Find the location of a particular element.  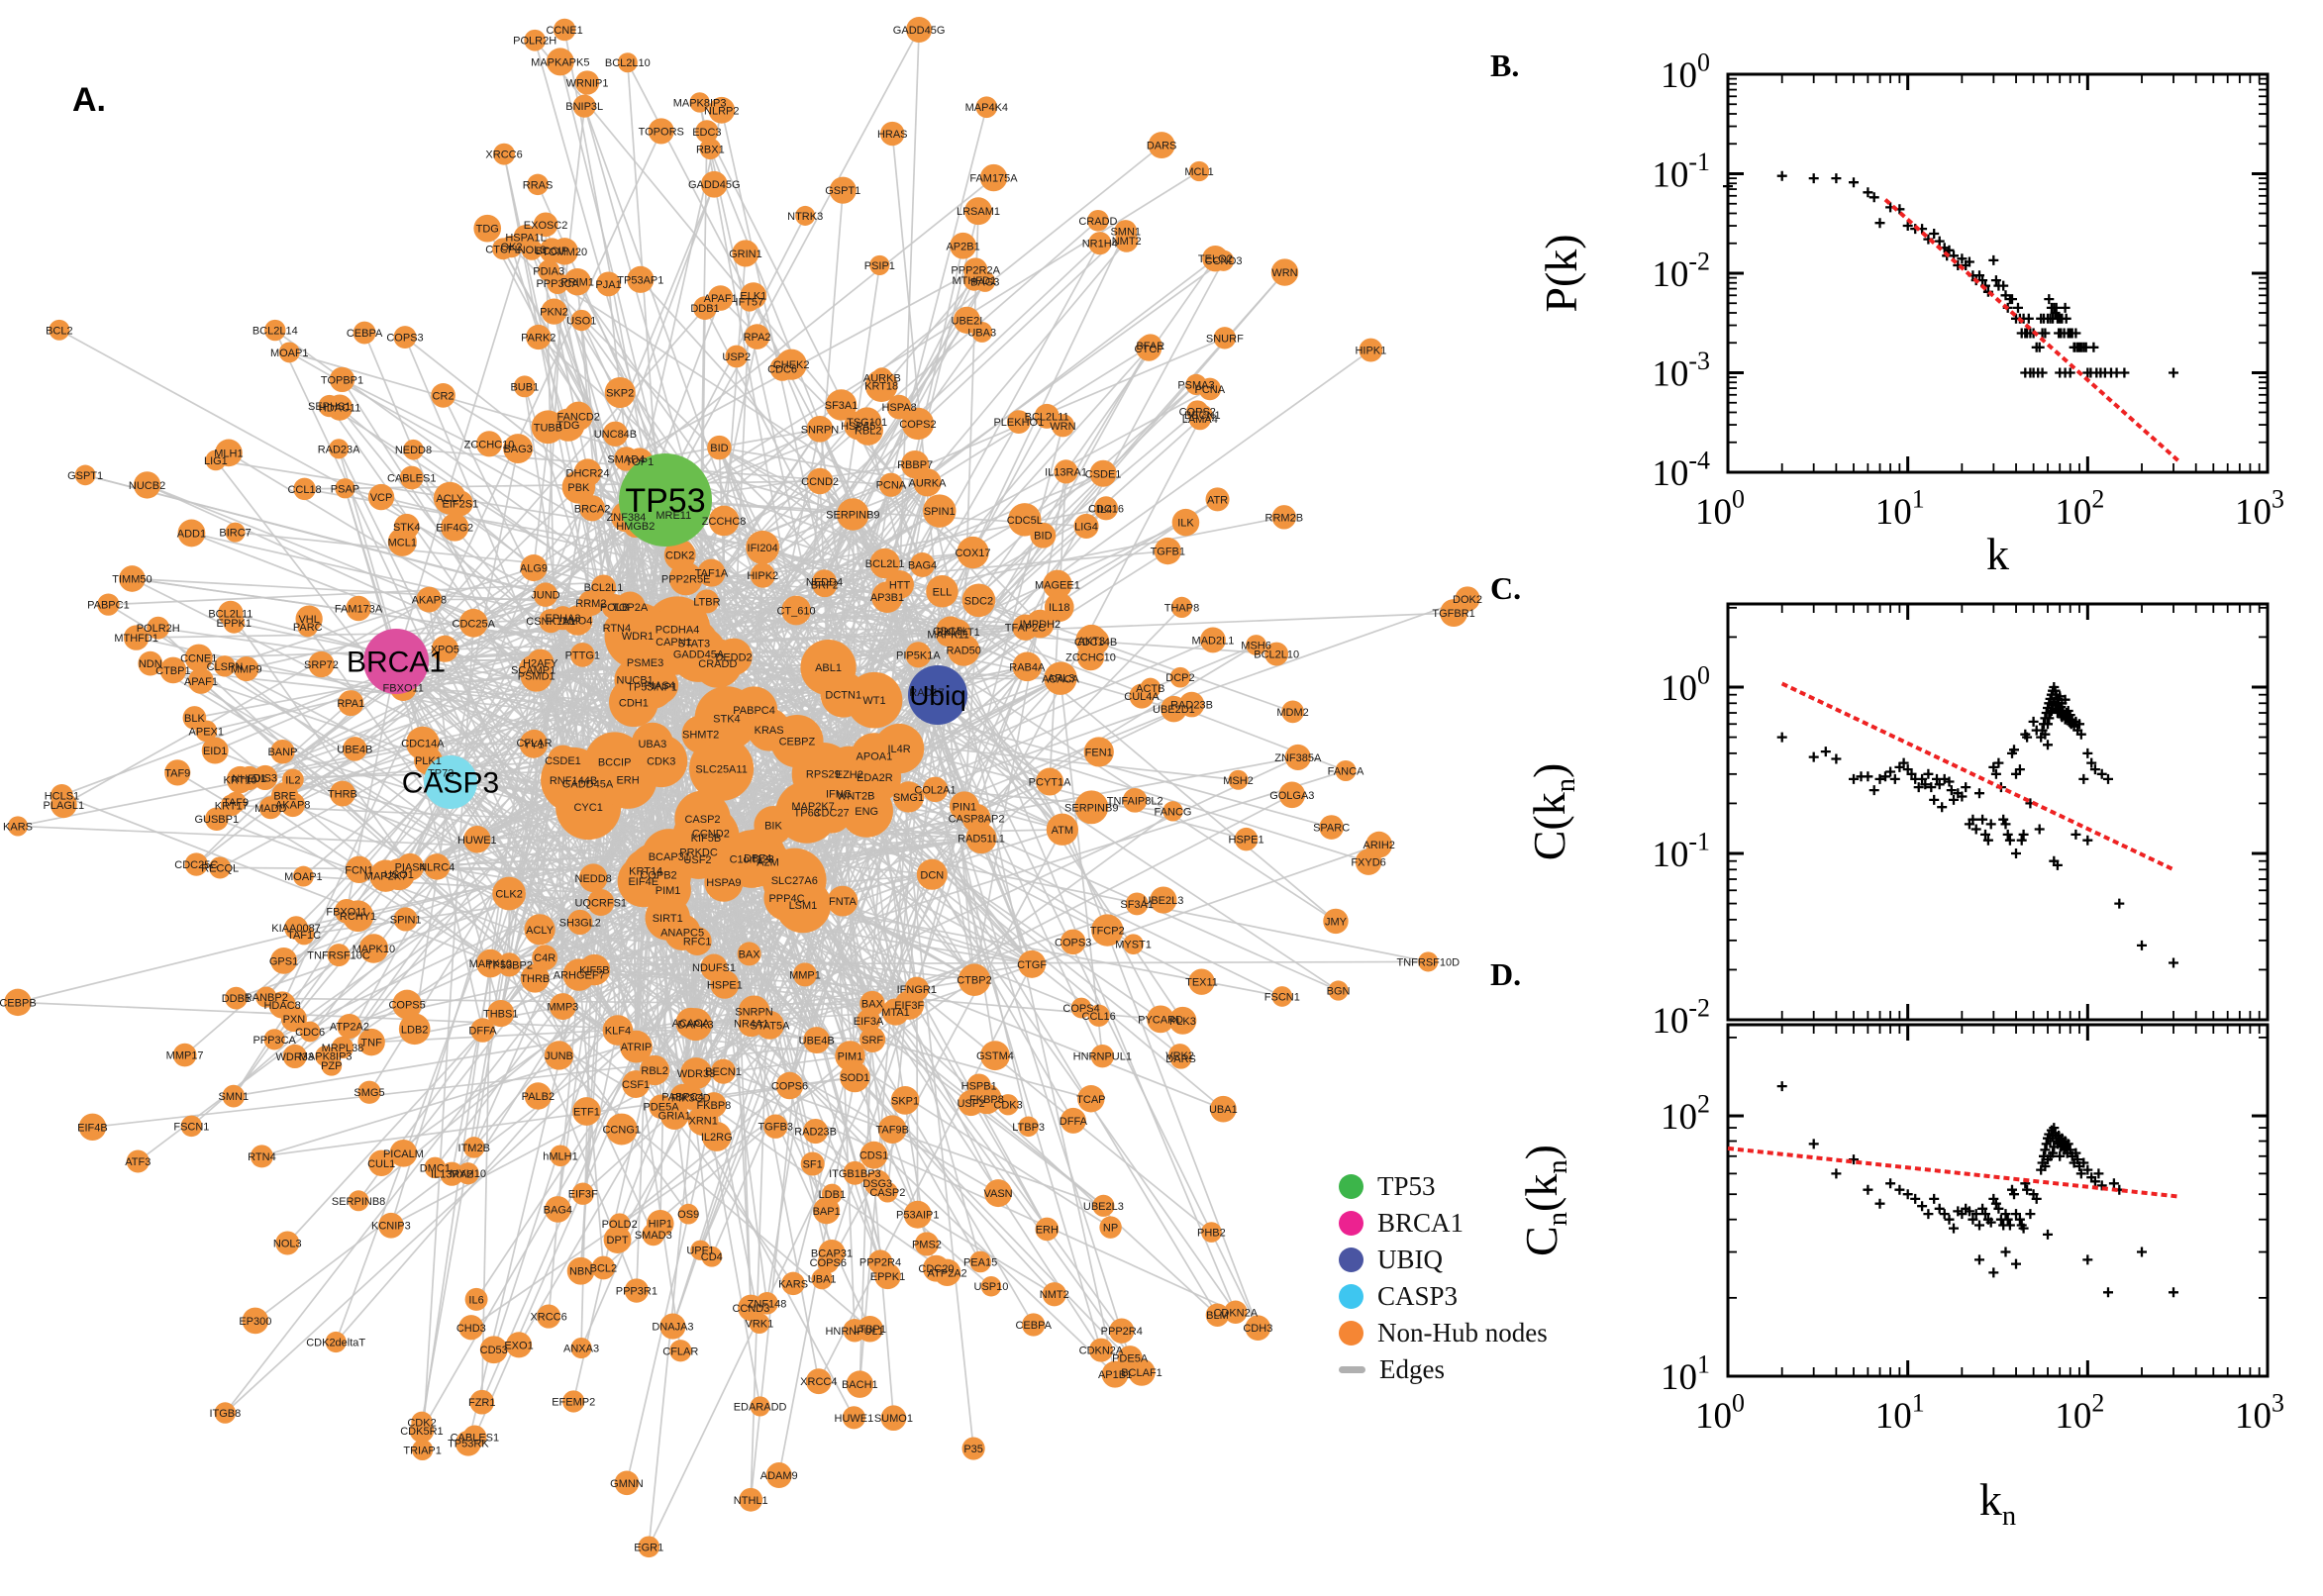

network-node-label: PHB2 is located at coordinates (1211, 1234).